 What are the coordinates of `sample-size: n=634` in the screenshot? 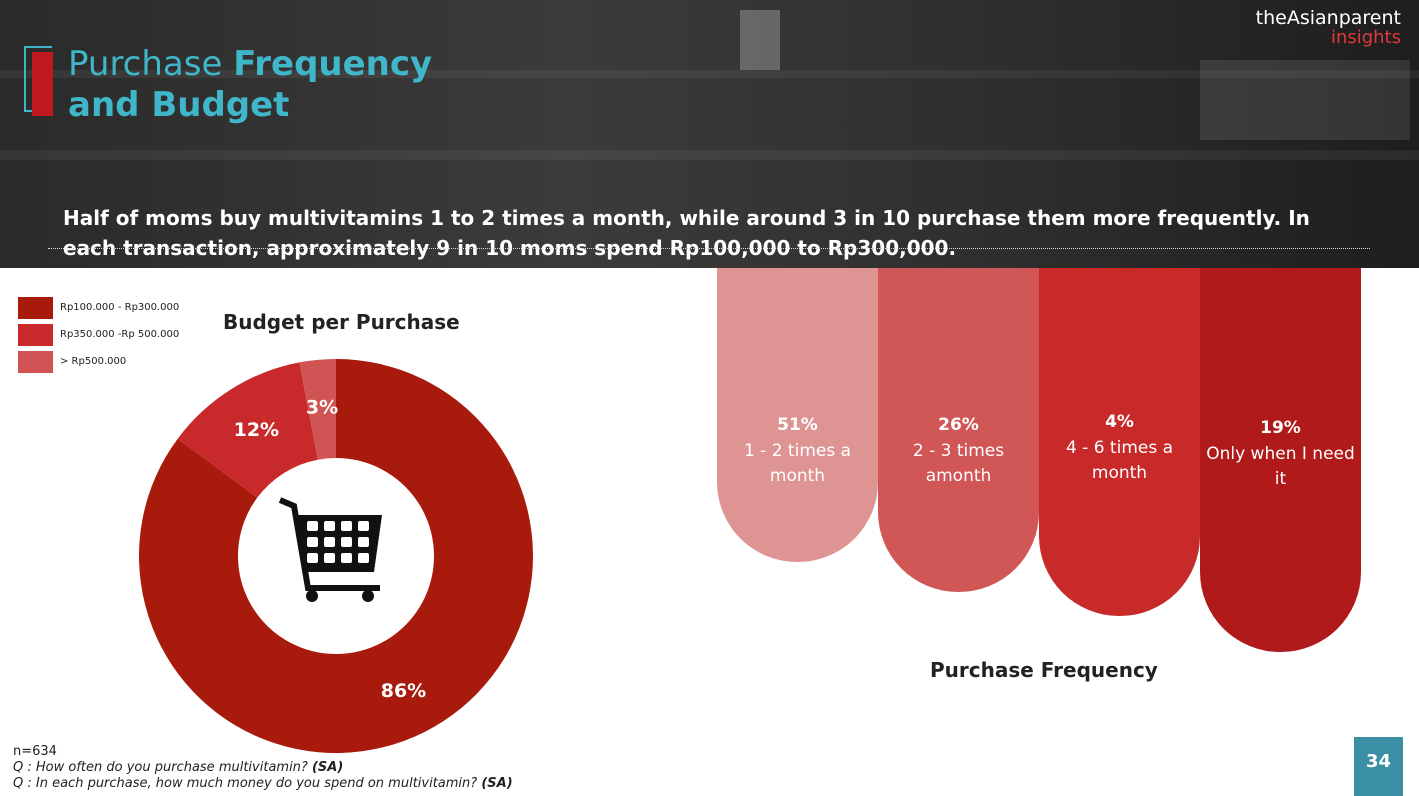 It's located at (35, 751).